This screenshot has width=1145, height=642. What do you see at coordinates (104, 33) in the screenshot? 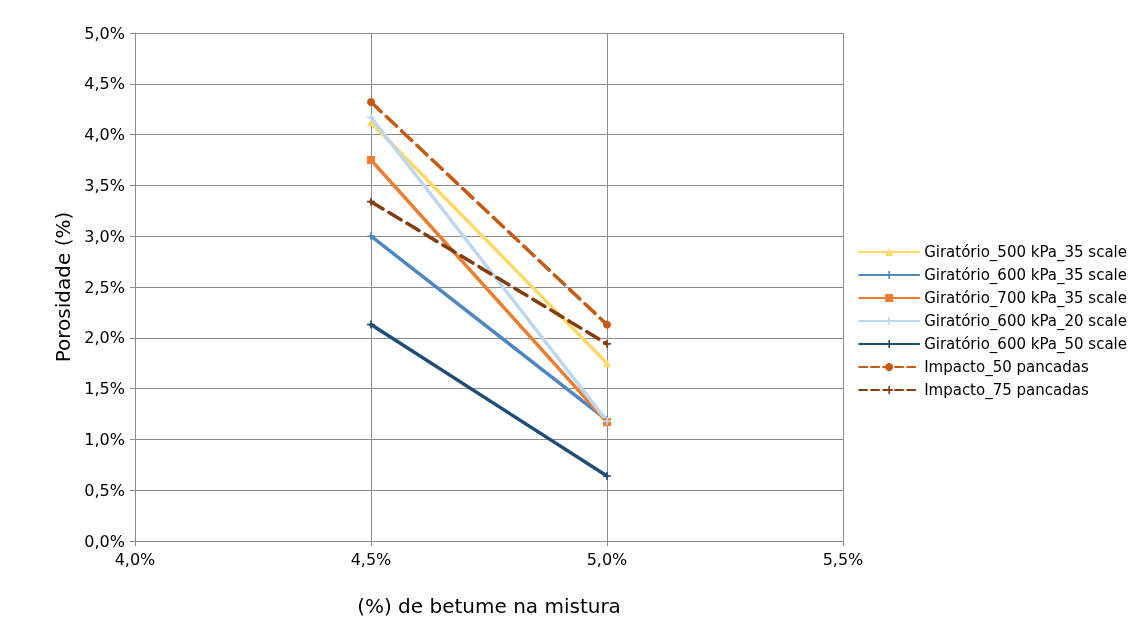
I see `y-tick-label: 5,0%` at bounding box center [104, 33].